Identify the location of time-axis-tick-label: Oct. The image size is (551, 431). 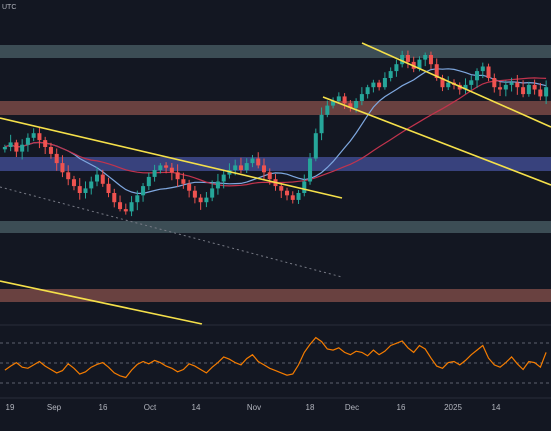
(150, 407).